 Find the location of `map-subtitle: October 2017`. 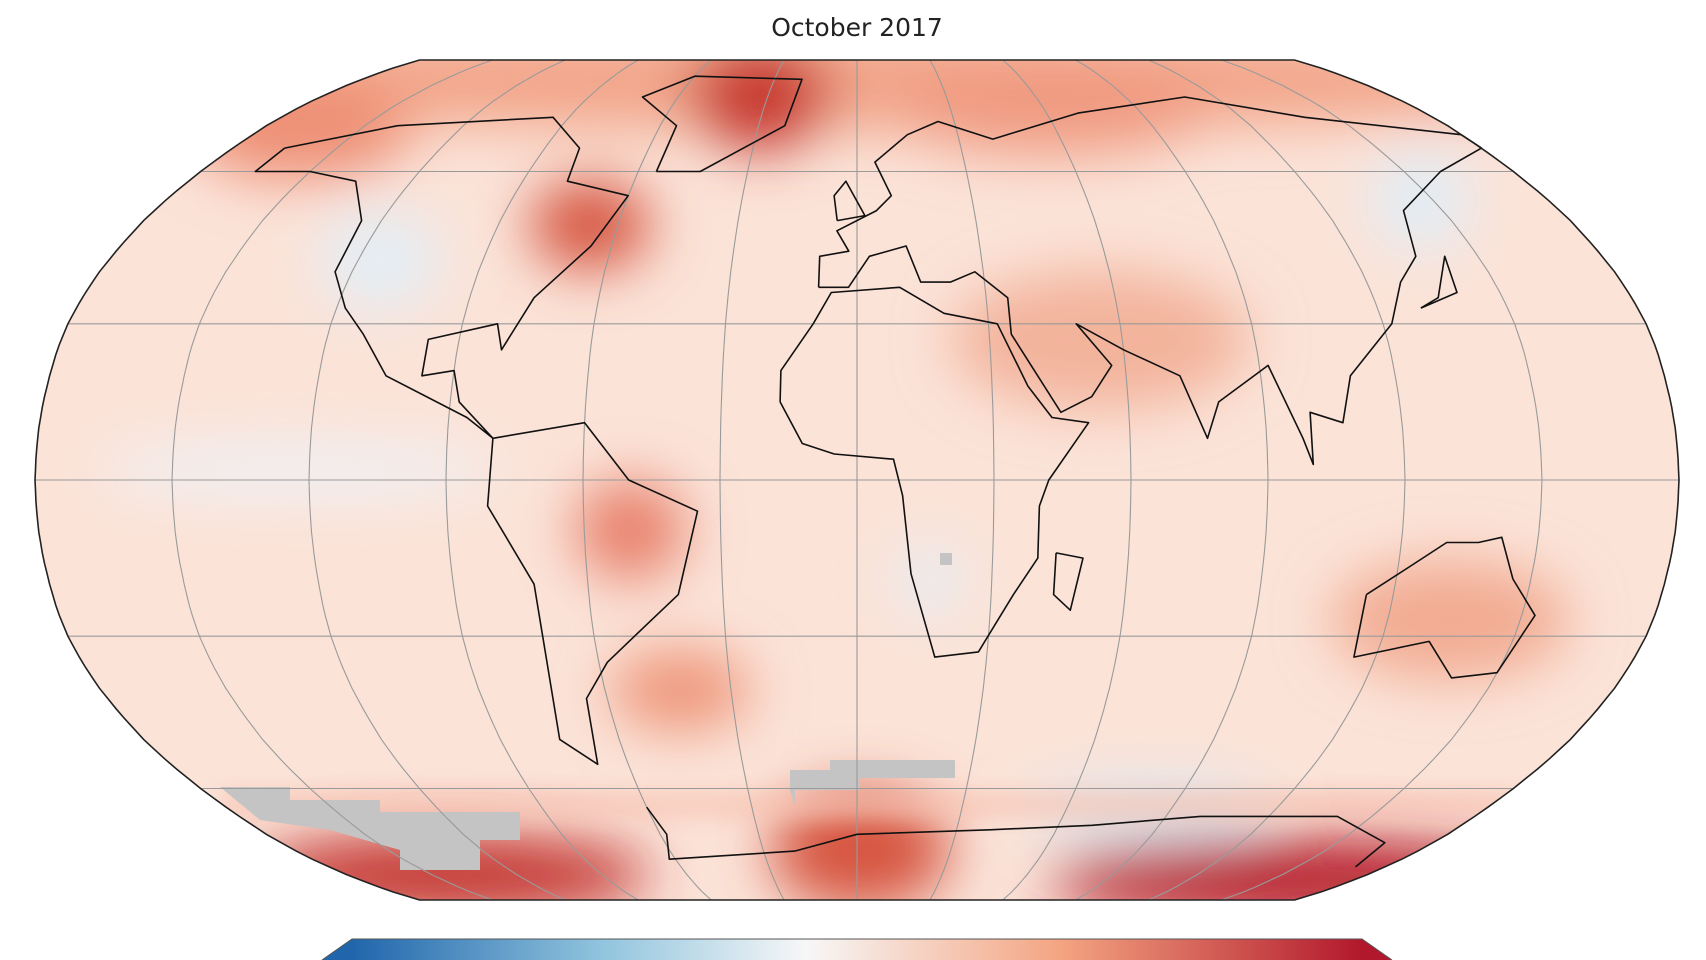

map-subtitle: October 2017 is located at coordinates (857, 27).